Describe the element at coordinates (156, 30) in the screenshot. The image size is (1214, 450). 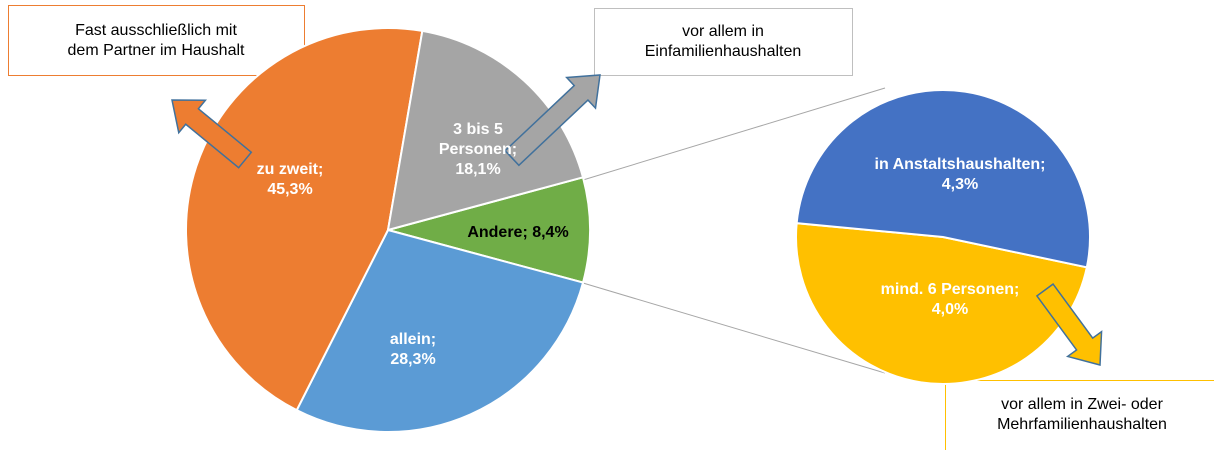
I see `annotation: Fast ausschließlich mit` at that location.